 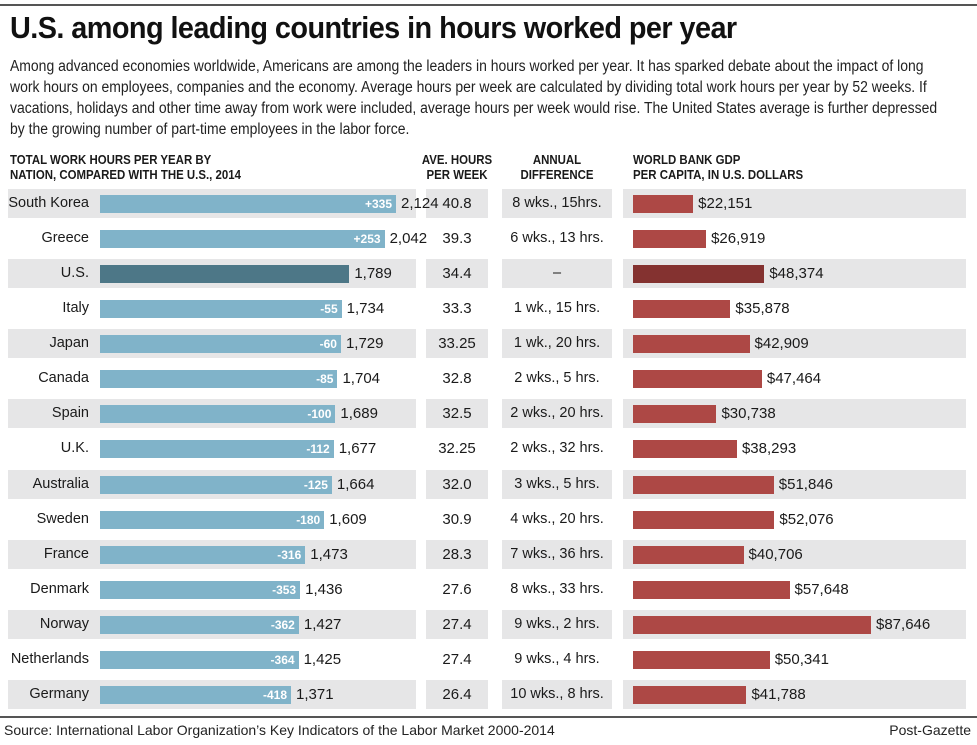 What do you see at coordinates (364, 344) in the screenshot?
I see `total-hours-label: 1,729` at bounding box center [364, 344].